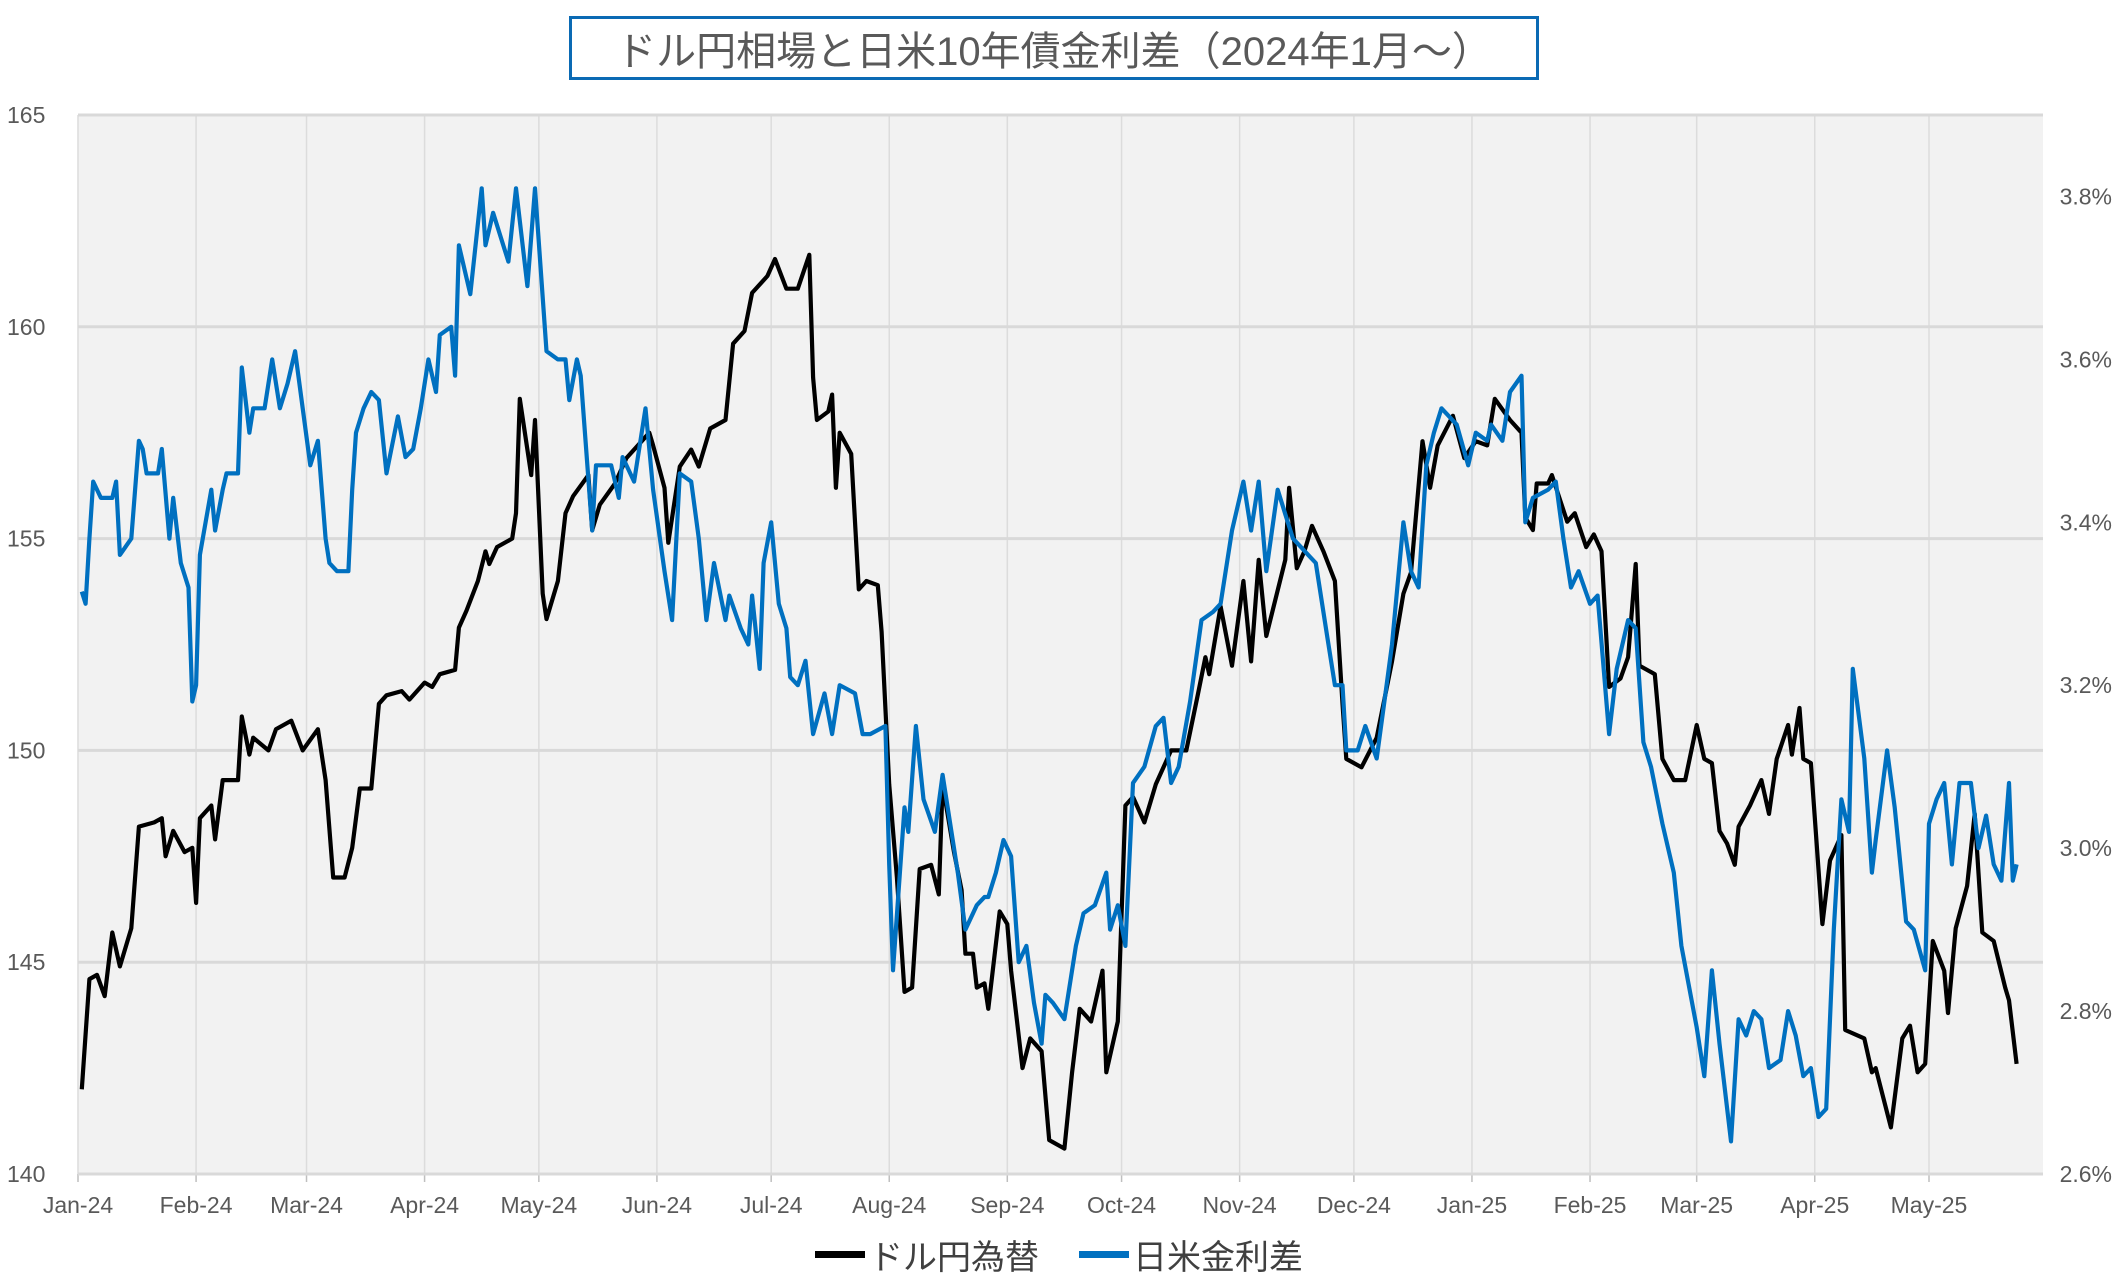 This screenshot has width=2118, height=1281. What do you see at coordinates (657, 1205) in the screenshot?
I see `x-tick-label: Jun-24` at bounding box center [657, 1205].